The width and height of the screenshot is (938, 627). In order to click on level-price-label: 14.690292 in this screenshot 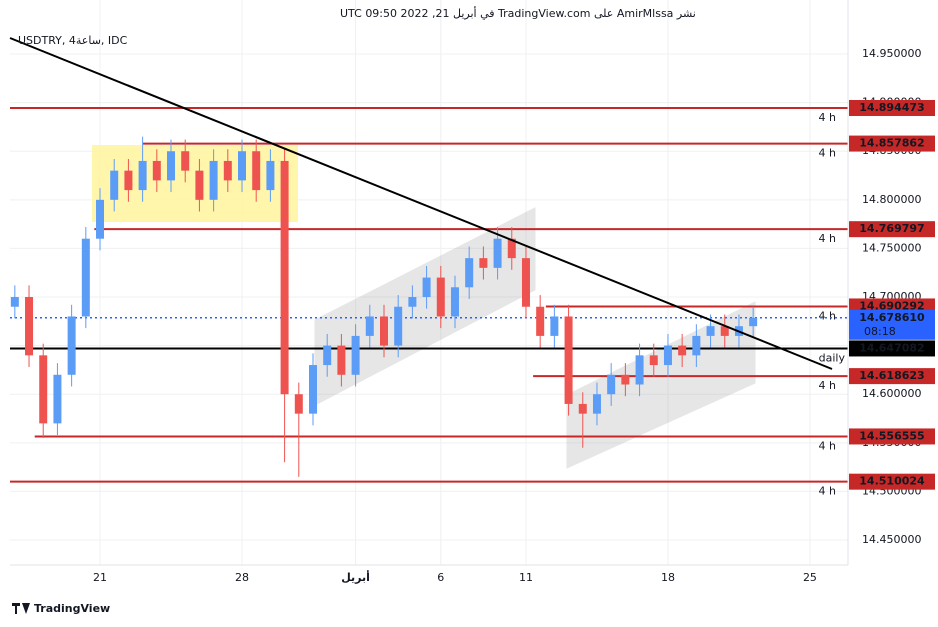, I will do `click(891, 305)`.